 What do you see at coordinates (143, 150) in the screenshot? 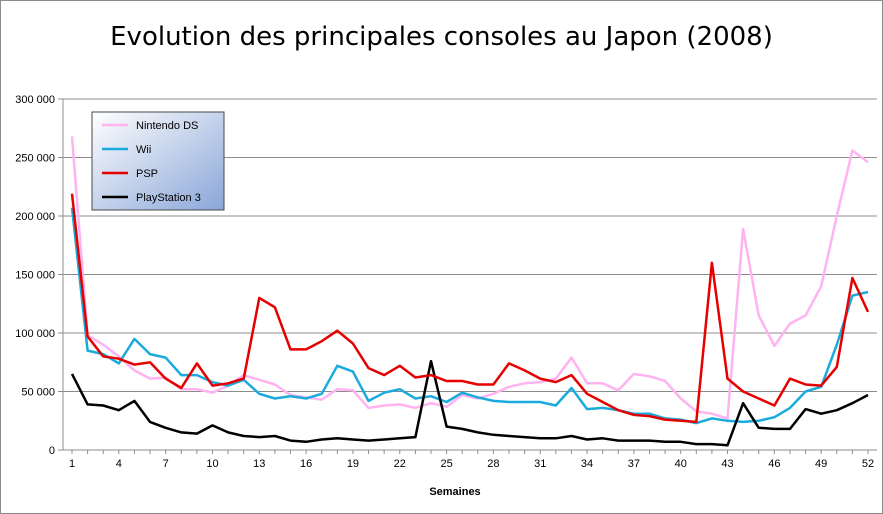
I see `legend-label: Wii` at bounding box center [143, 150].